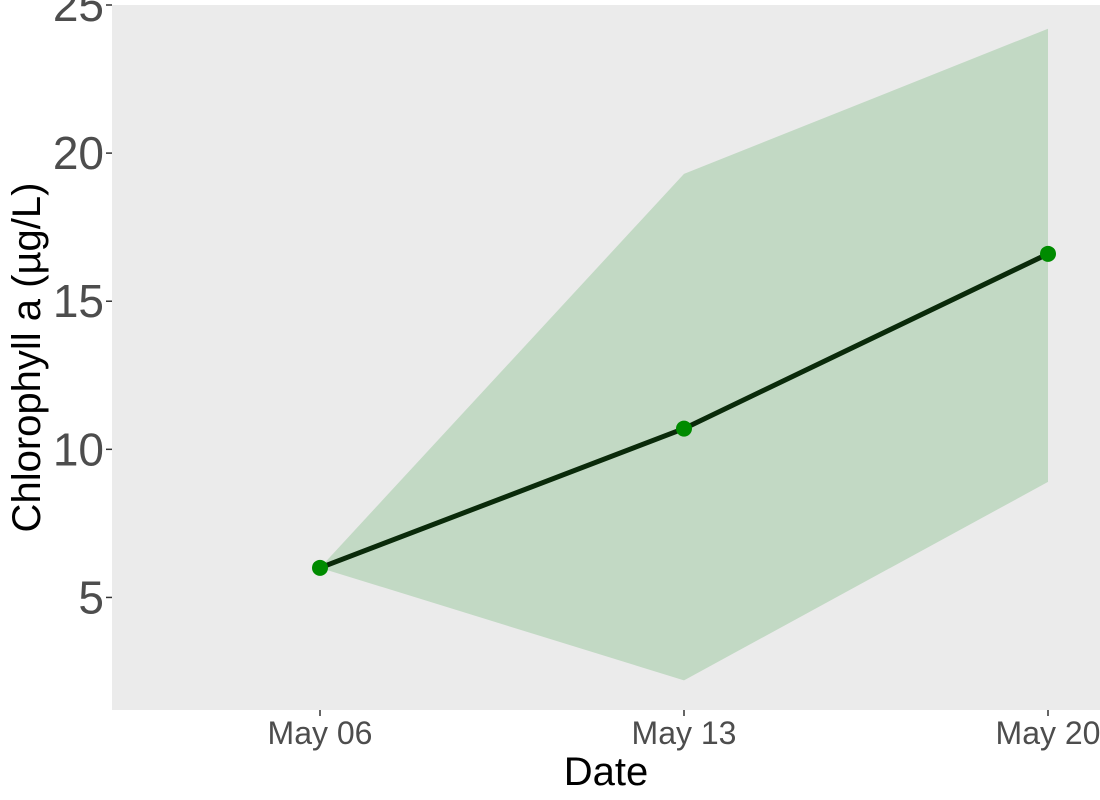 The height and width of the screenshot is (800, 1100). I want to click on y-axis-title: Chlorophyll a (µg/L), so click(27, 358).